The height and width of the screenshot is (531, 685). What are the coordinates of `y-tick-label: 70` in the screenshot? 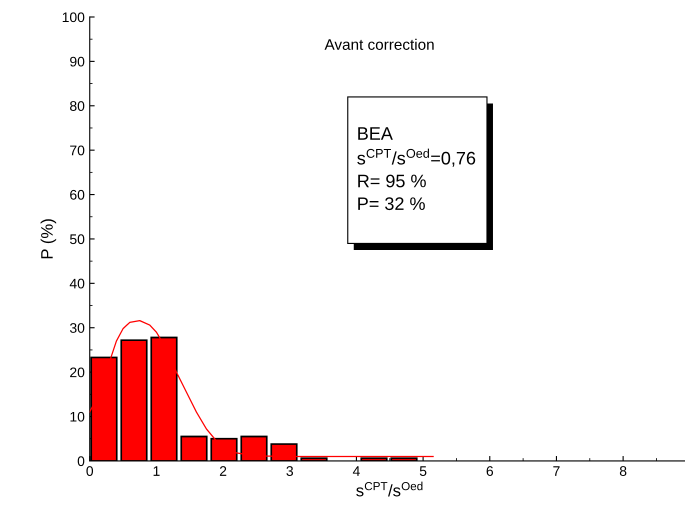 It's located at (77, 151).